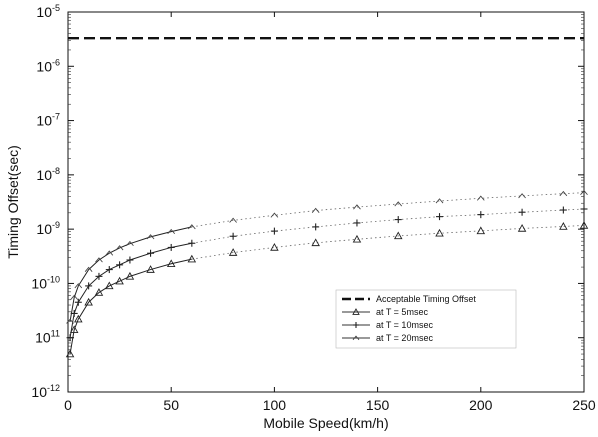 The height and width of the screenshot is (437, 598). I want to click on legend-item: at T = 20msec, so click(387, 338).